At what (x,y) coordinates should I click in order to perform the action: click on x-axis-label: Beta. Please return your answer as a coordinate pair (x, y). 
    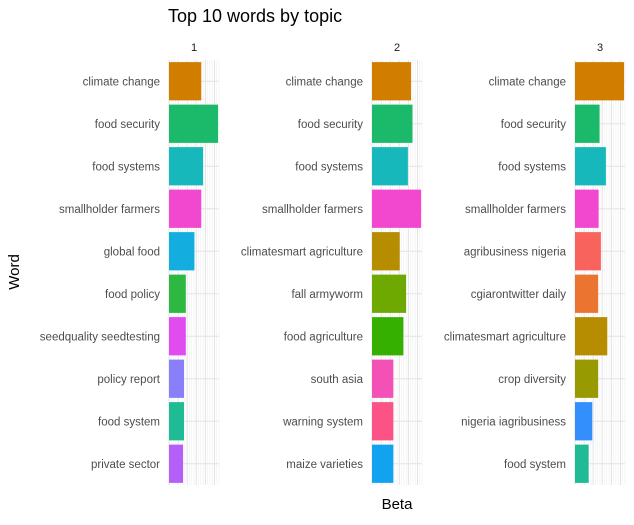
    Looking at the image, I should click on (398, 504).